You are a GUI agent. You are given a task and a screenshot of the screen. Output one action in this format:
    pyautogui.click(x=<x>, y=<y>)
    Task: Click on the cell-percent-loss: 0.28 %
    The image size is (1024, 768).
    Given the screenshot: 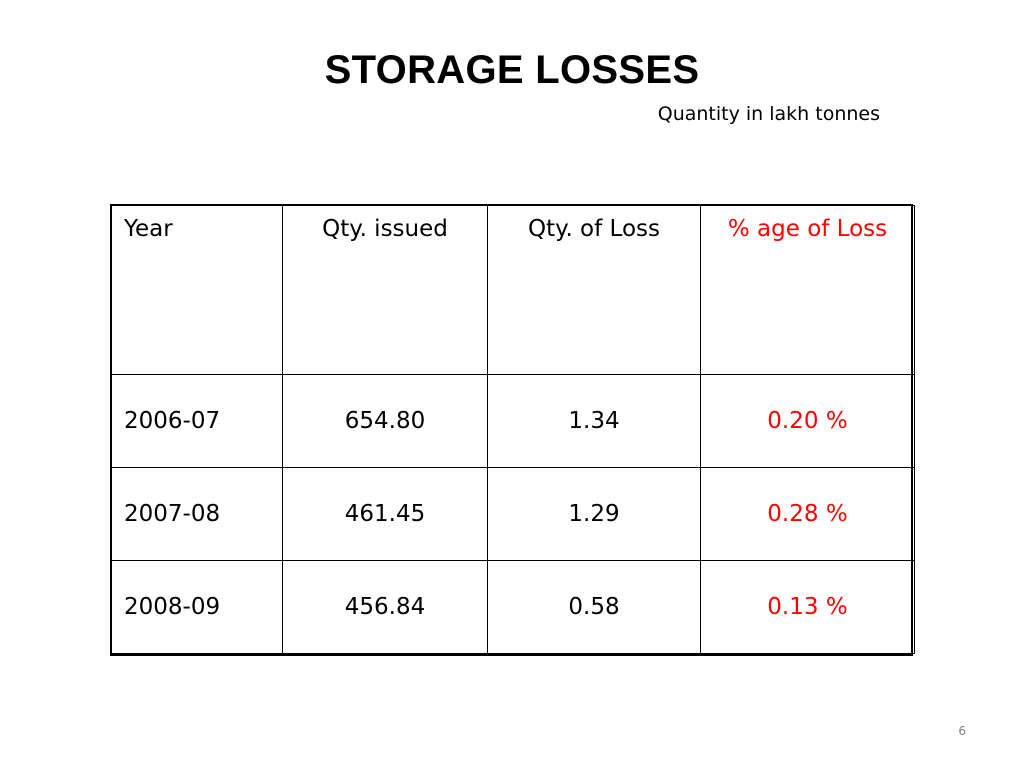 What is the action you would take?
    pyautogui.click(x=807, y=514)
    